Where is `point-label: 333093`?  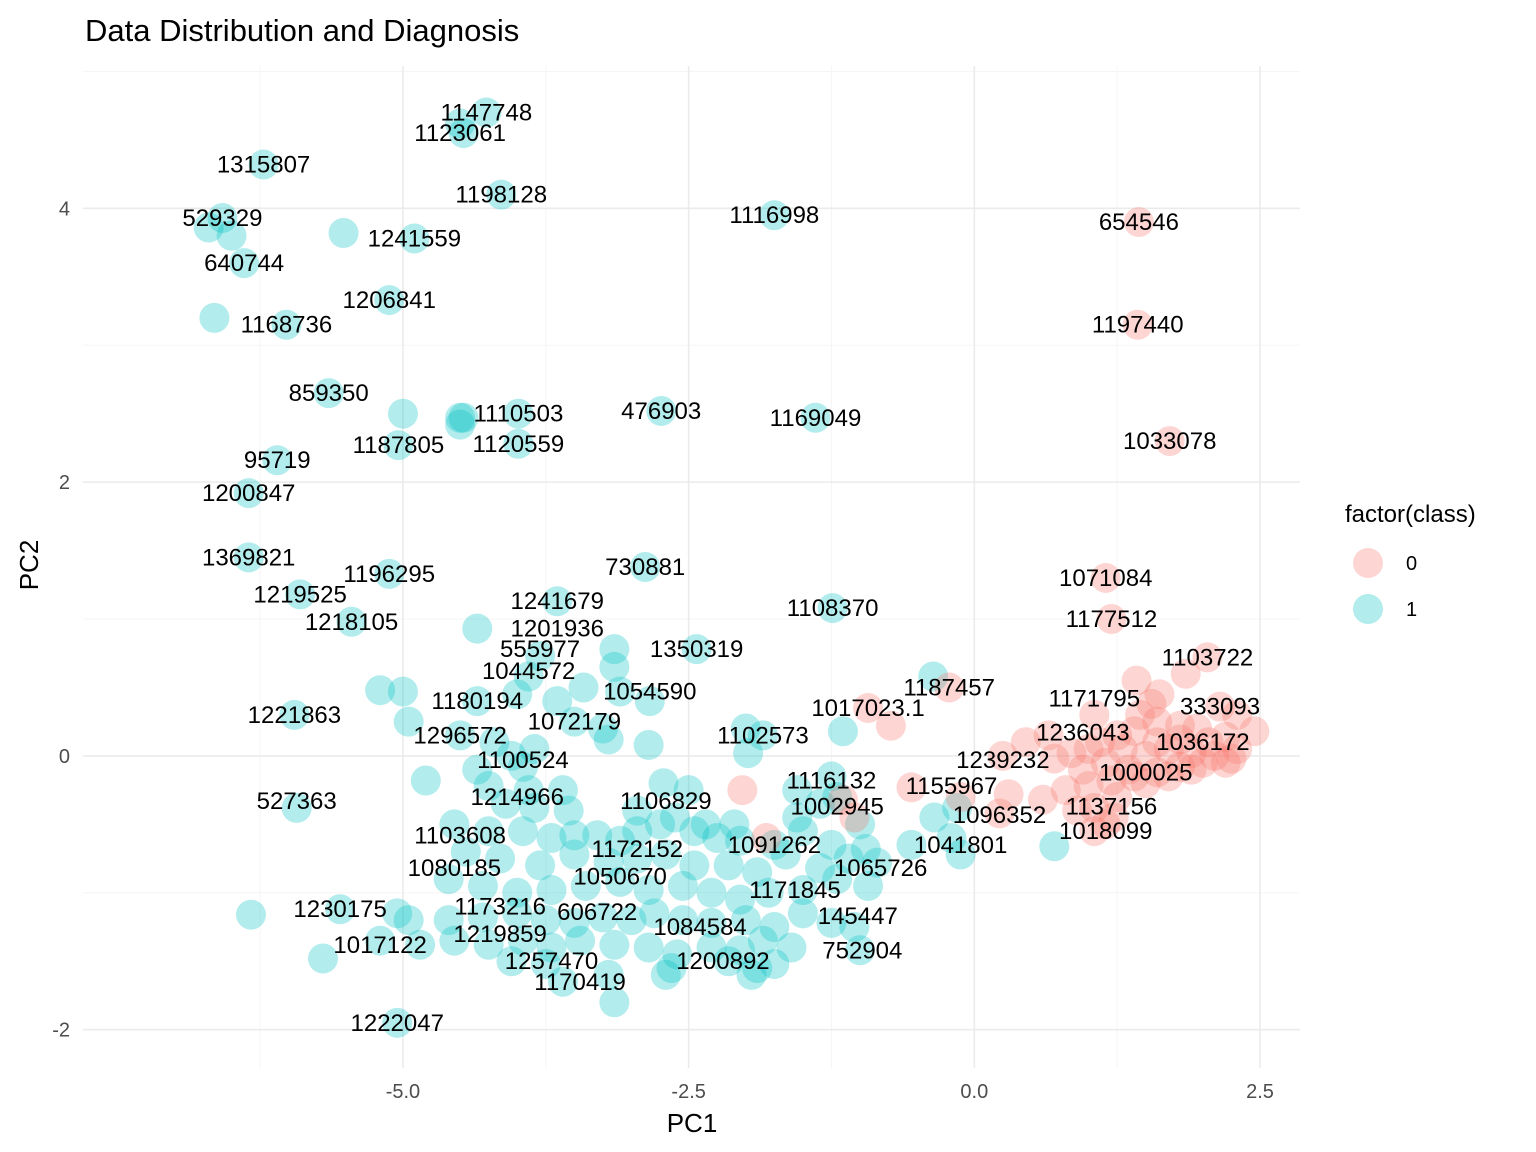
point-label: 333093 is located at coordinates (1220, 707).